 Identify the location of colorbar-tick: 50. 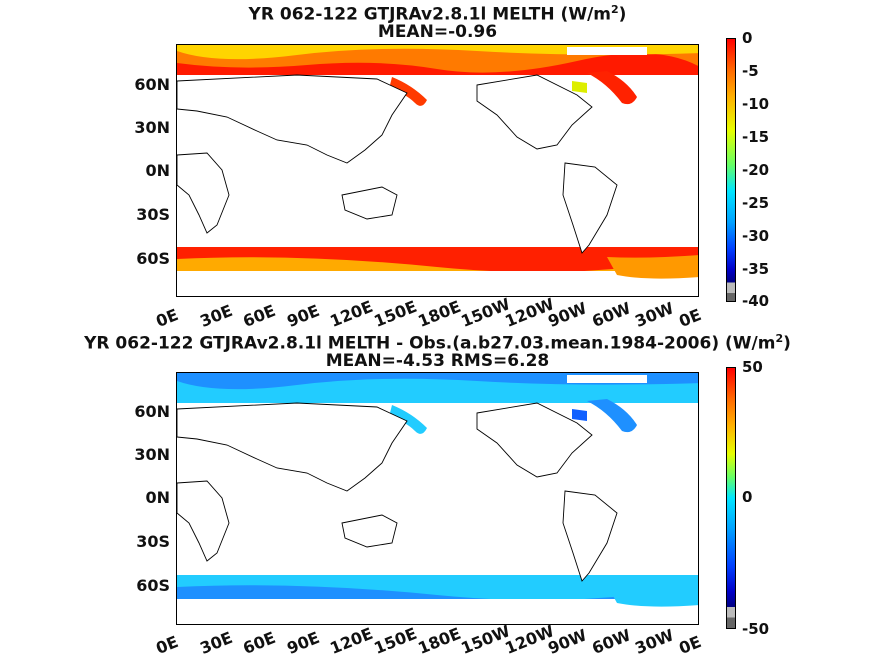
(752, 367).